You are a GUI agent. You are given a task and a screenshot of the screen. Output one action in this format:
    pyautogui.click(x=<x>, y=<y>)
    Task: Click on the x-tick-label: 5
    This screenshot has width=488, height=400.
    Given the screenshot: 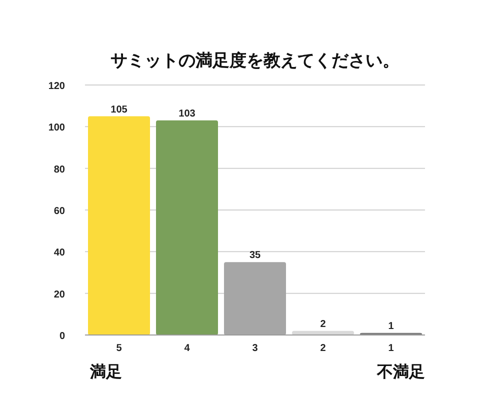 What is the action you would take?
    pyautogui.click(x=119, y=348)
    